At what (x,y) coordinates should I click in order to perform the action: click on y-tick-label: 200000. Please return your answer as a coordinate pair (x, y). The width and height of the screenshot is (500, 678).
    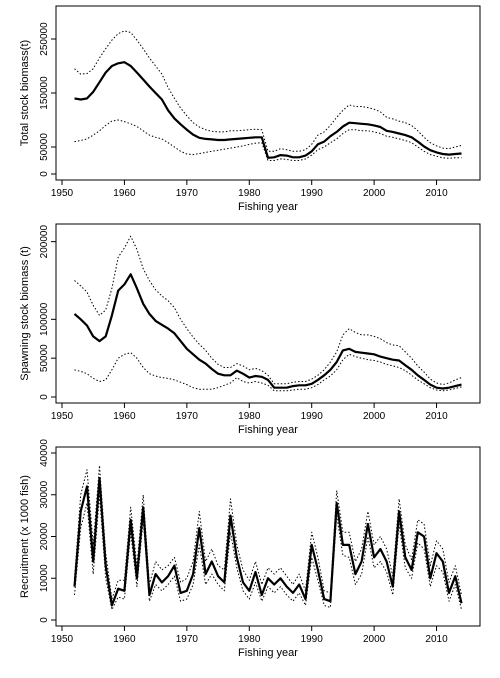
    Looking at the image, I should click on (44, 242).